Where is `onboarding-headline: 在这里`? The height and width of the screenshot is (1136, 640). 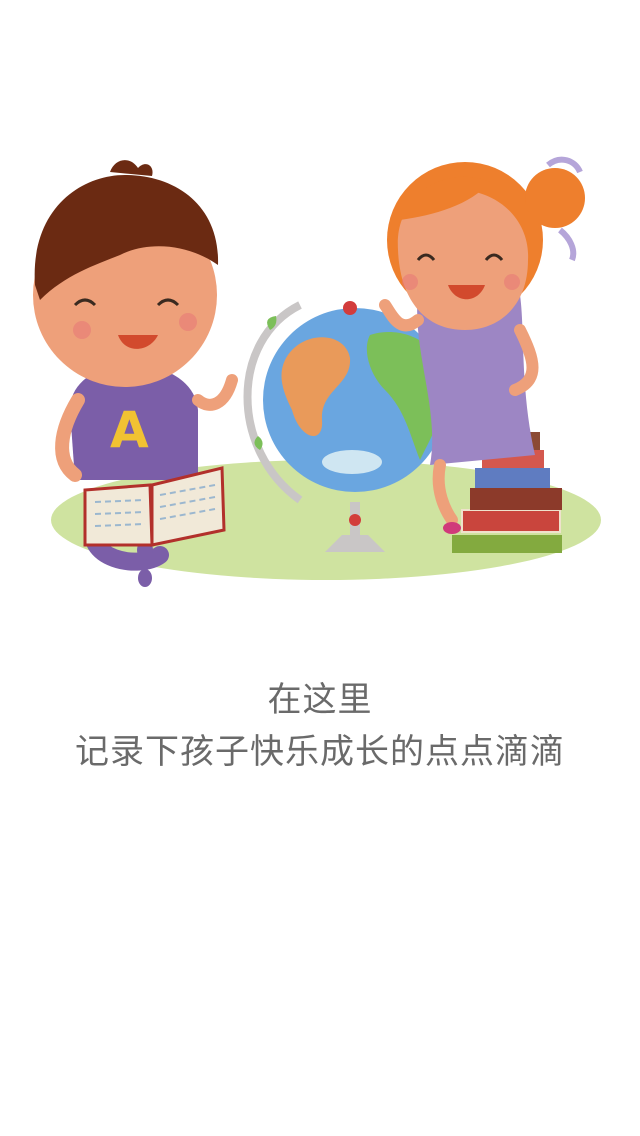
onboarding-headline: 在这里 is located at coordinates (320, 700).